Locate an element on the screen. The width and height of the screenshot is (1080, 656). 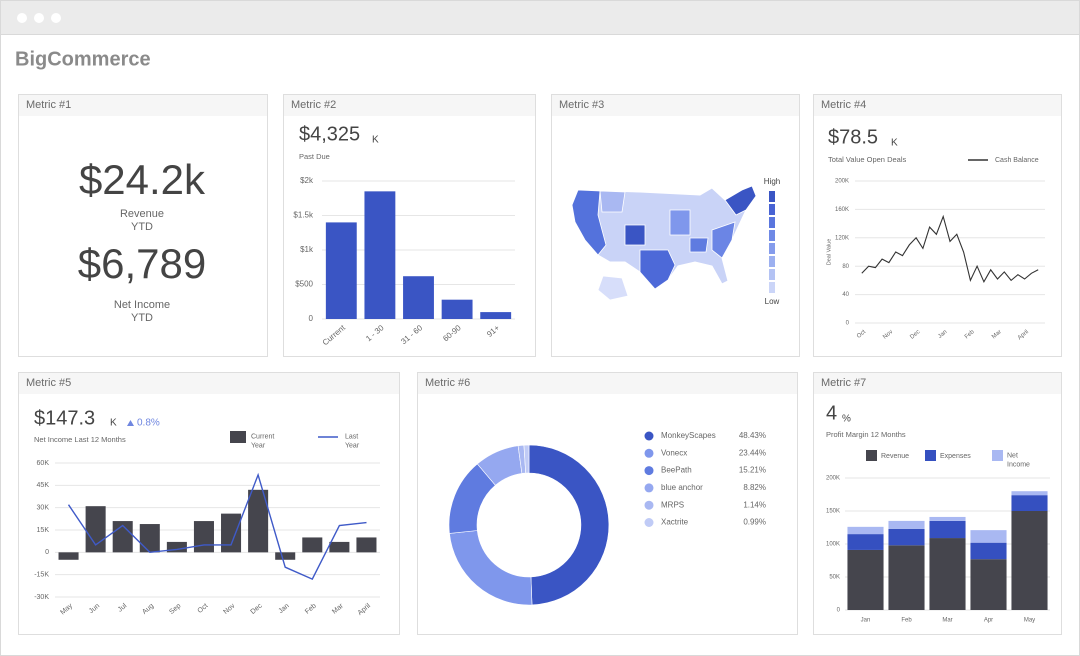
text-line: Net is located at coordinates (1012, 455).